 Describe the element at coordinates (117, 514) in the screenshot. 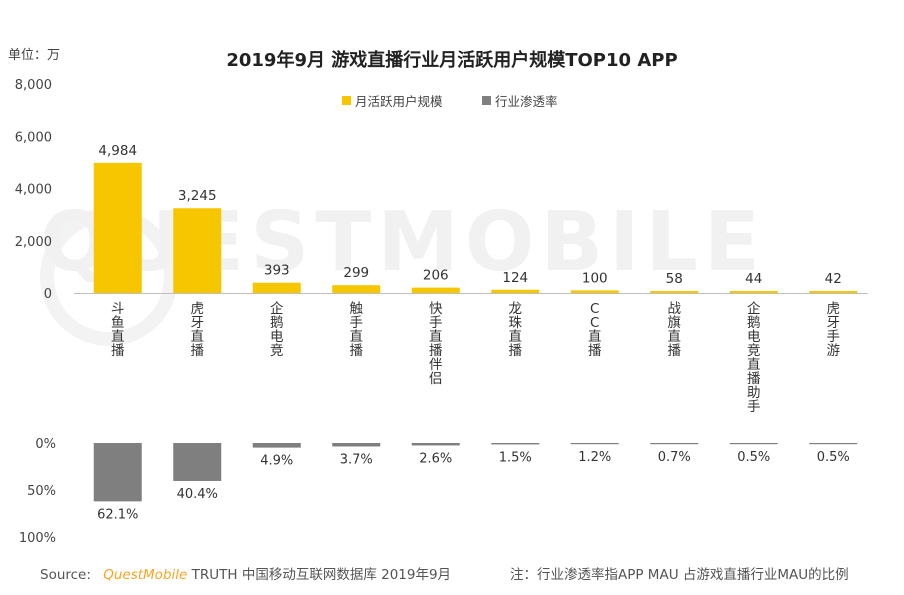

I see `data-label-penetration: 62.1%` at that location.